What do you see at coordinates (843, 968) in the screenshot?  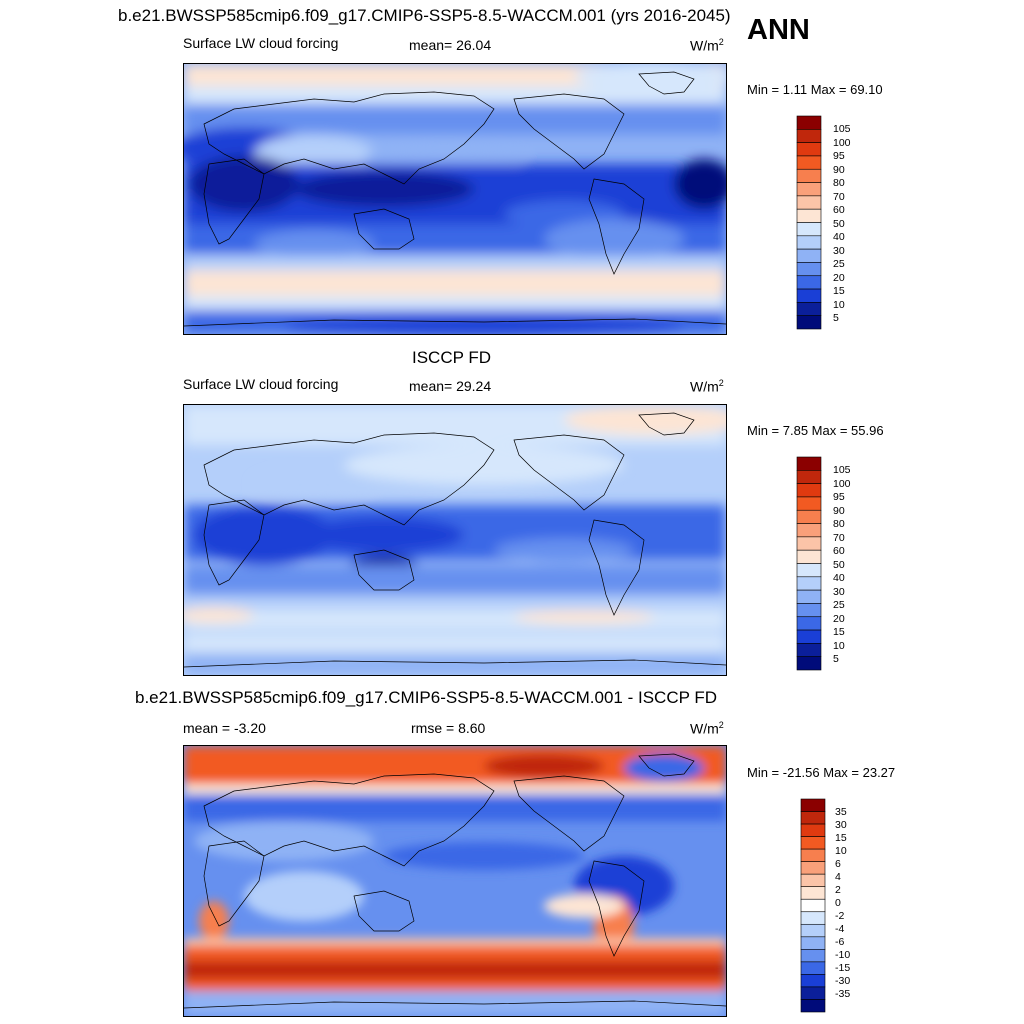 I see `panel-3-cb-label: -15` at bounding box center [843, 968].